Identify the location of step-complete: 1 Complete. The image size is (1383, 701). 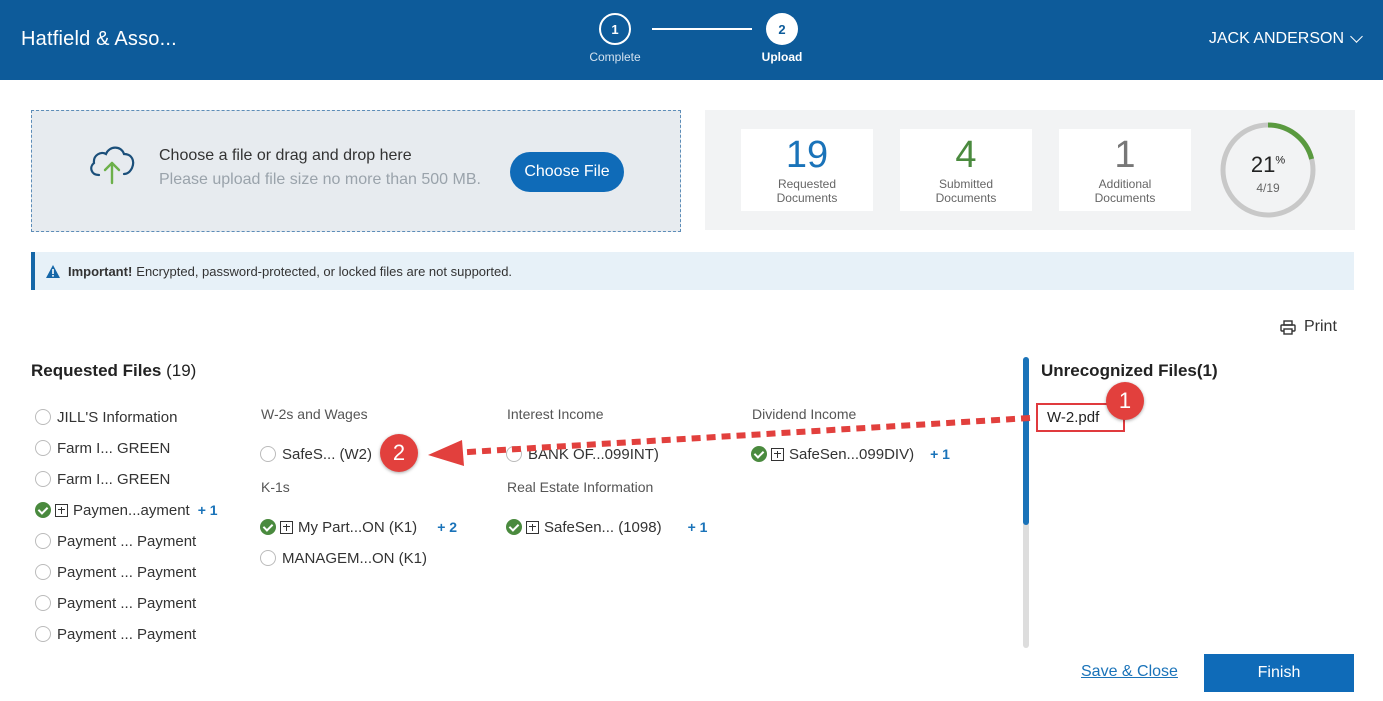
(615, 38).